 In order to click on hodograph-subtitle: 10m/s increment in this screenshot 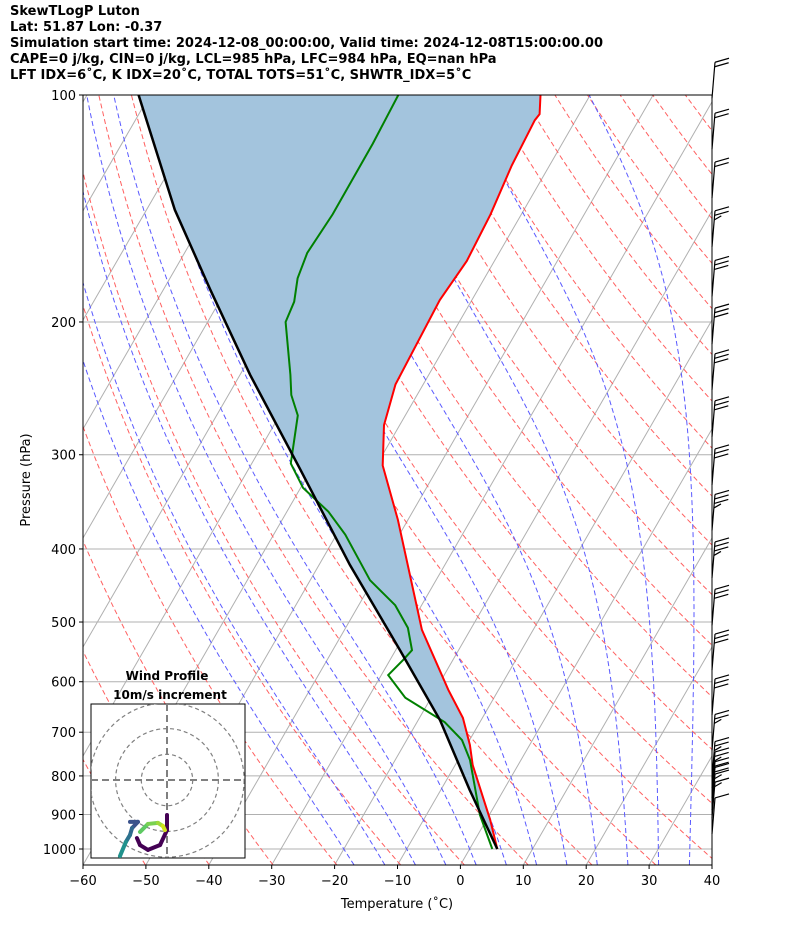, I will do `click(170, 695)`.